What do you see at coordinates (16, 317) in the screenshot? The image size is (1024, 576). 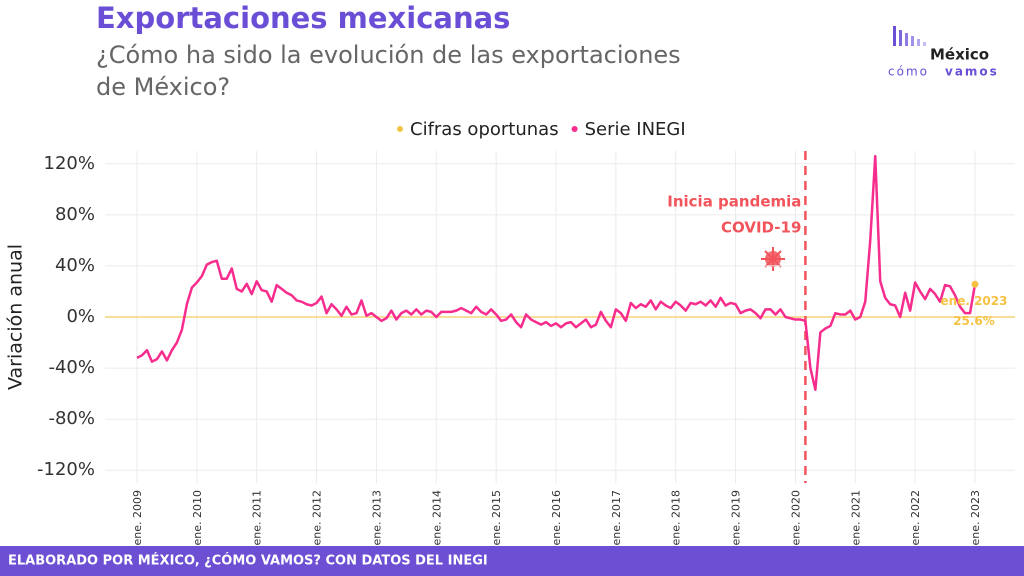 I see `y-axis-label: Variación anual` at bounding box center [16, 317].